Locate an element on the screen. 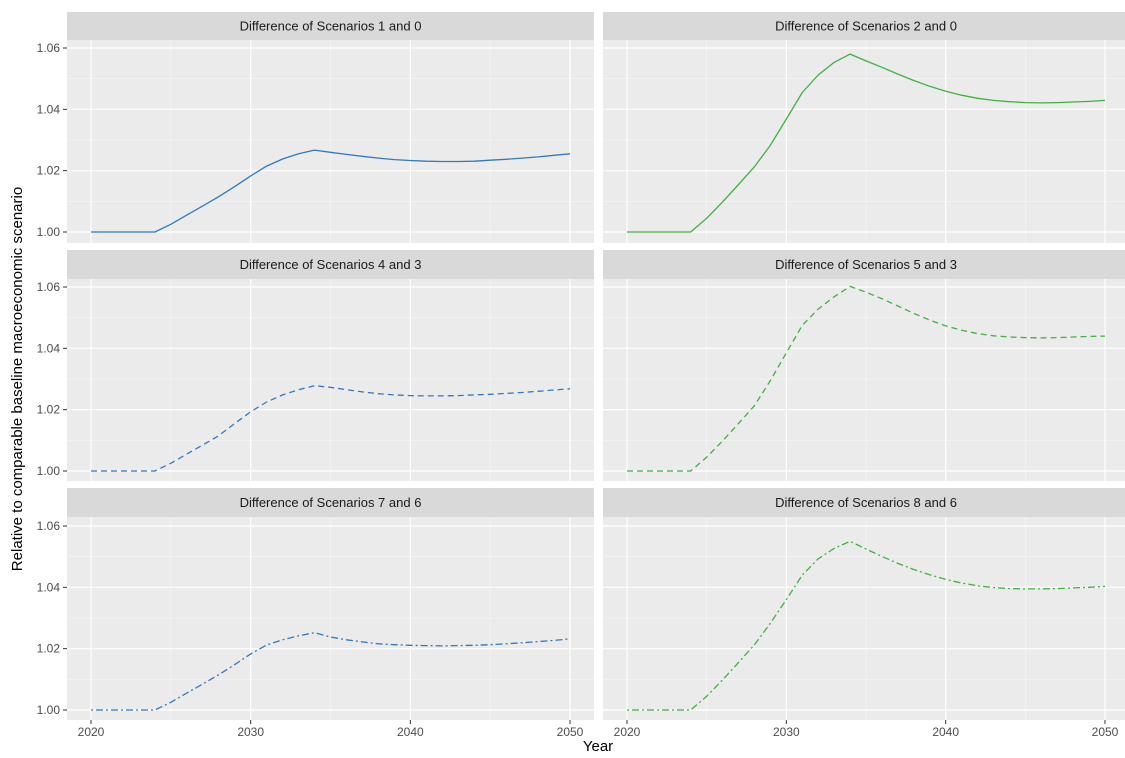  facet-title: Difference of Scenarios 8 and 6 is located at coordinates (866, 502).